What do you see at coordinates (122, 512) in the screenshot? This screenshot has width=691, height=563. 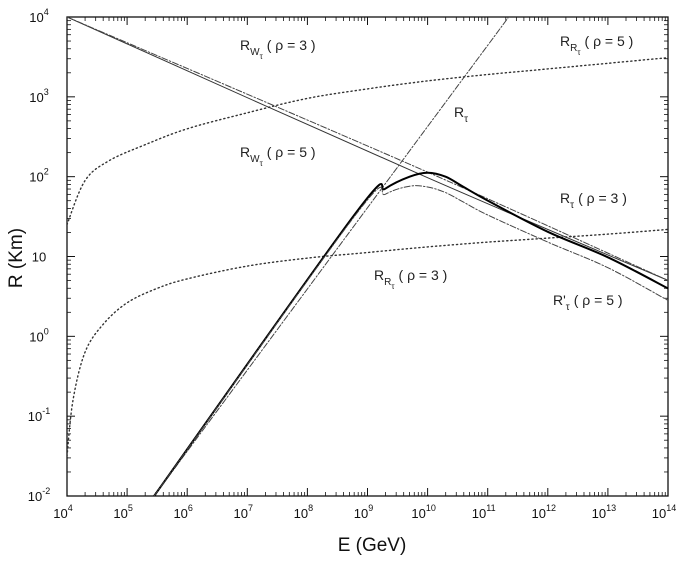 I see `x-tick-label: 10⁵` at bounding box center [122, 512].